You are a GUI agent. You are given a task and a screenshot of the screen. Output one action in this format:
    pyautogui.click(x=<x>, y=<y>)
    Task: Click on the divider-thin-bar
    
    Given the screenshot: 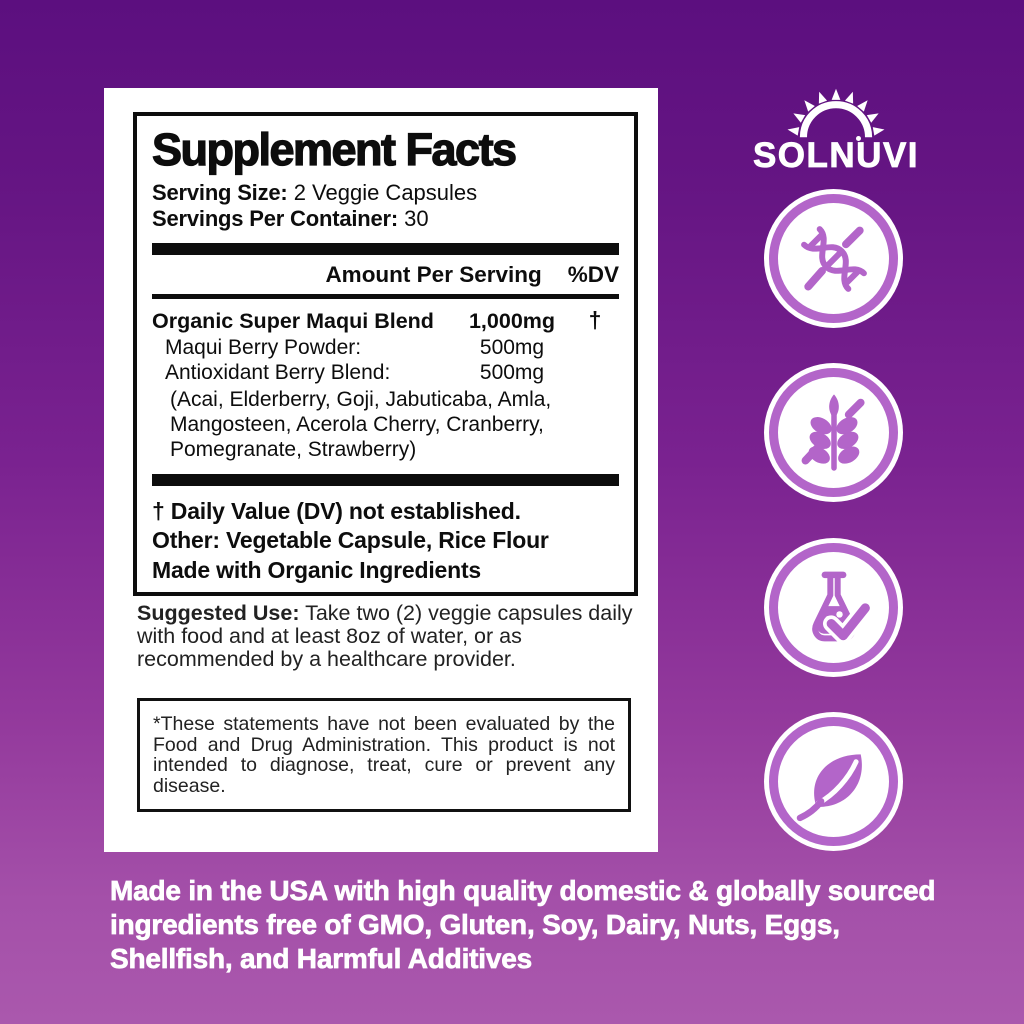 What is the action you would take?
    pyautogui.click(x=385, y=296)
    